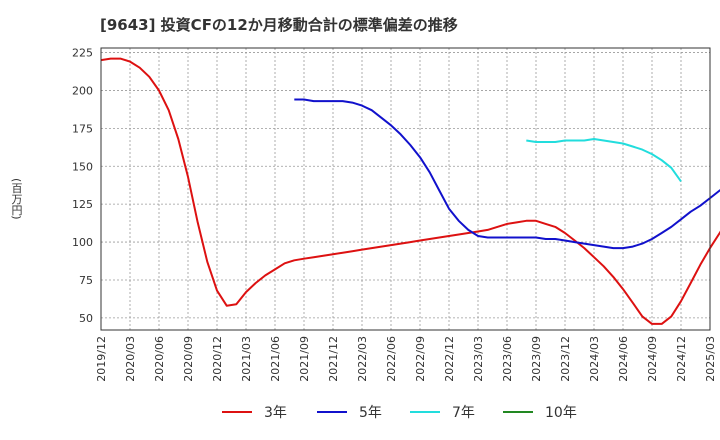 Image resolution: width=720 pixels, height=440 pixels. Describe the element at coordinates (275, 413) in the screenshot. I see `legend-label: 3年` at that location.